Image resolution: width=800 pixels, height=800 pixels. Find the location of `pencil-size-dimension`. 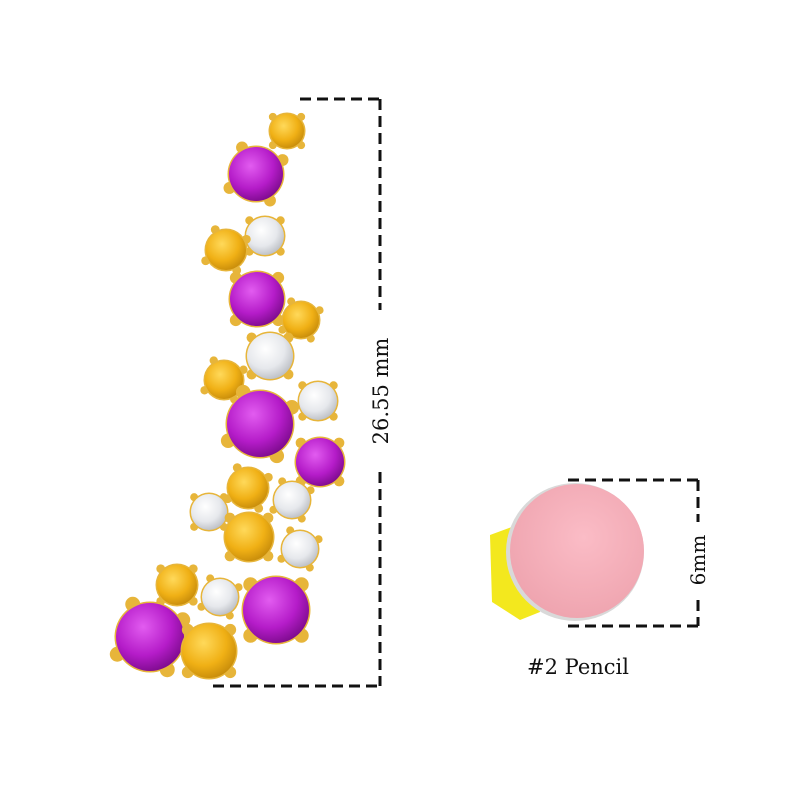

pencil-size-dimension is located at coordinates (634, 553).